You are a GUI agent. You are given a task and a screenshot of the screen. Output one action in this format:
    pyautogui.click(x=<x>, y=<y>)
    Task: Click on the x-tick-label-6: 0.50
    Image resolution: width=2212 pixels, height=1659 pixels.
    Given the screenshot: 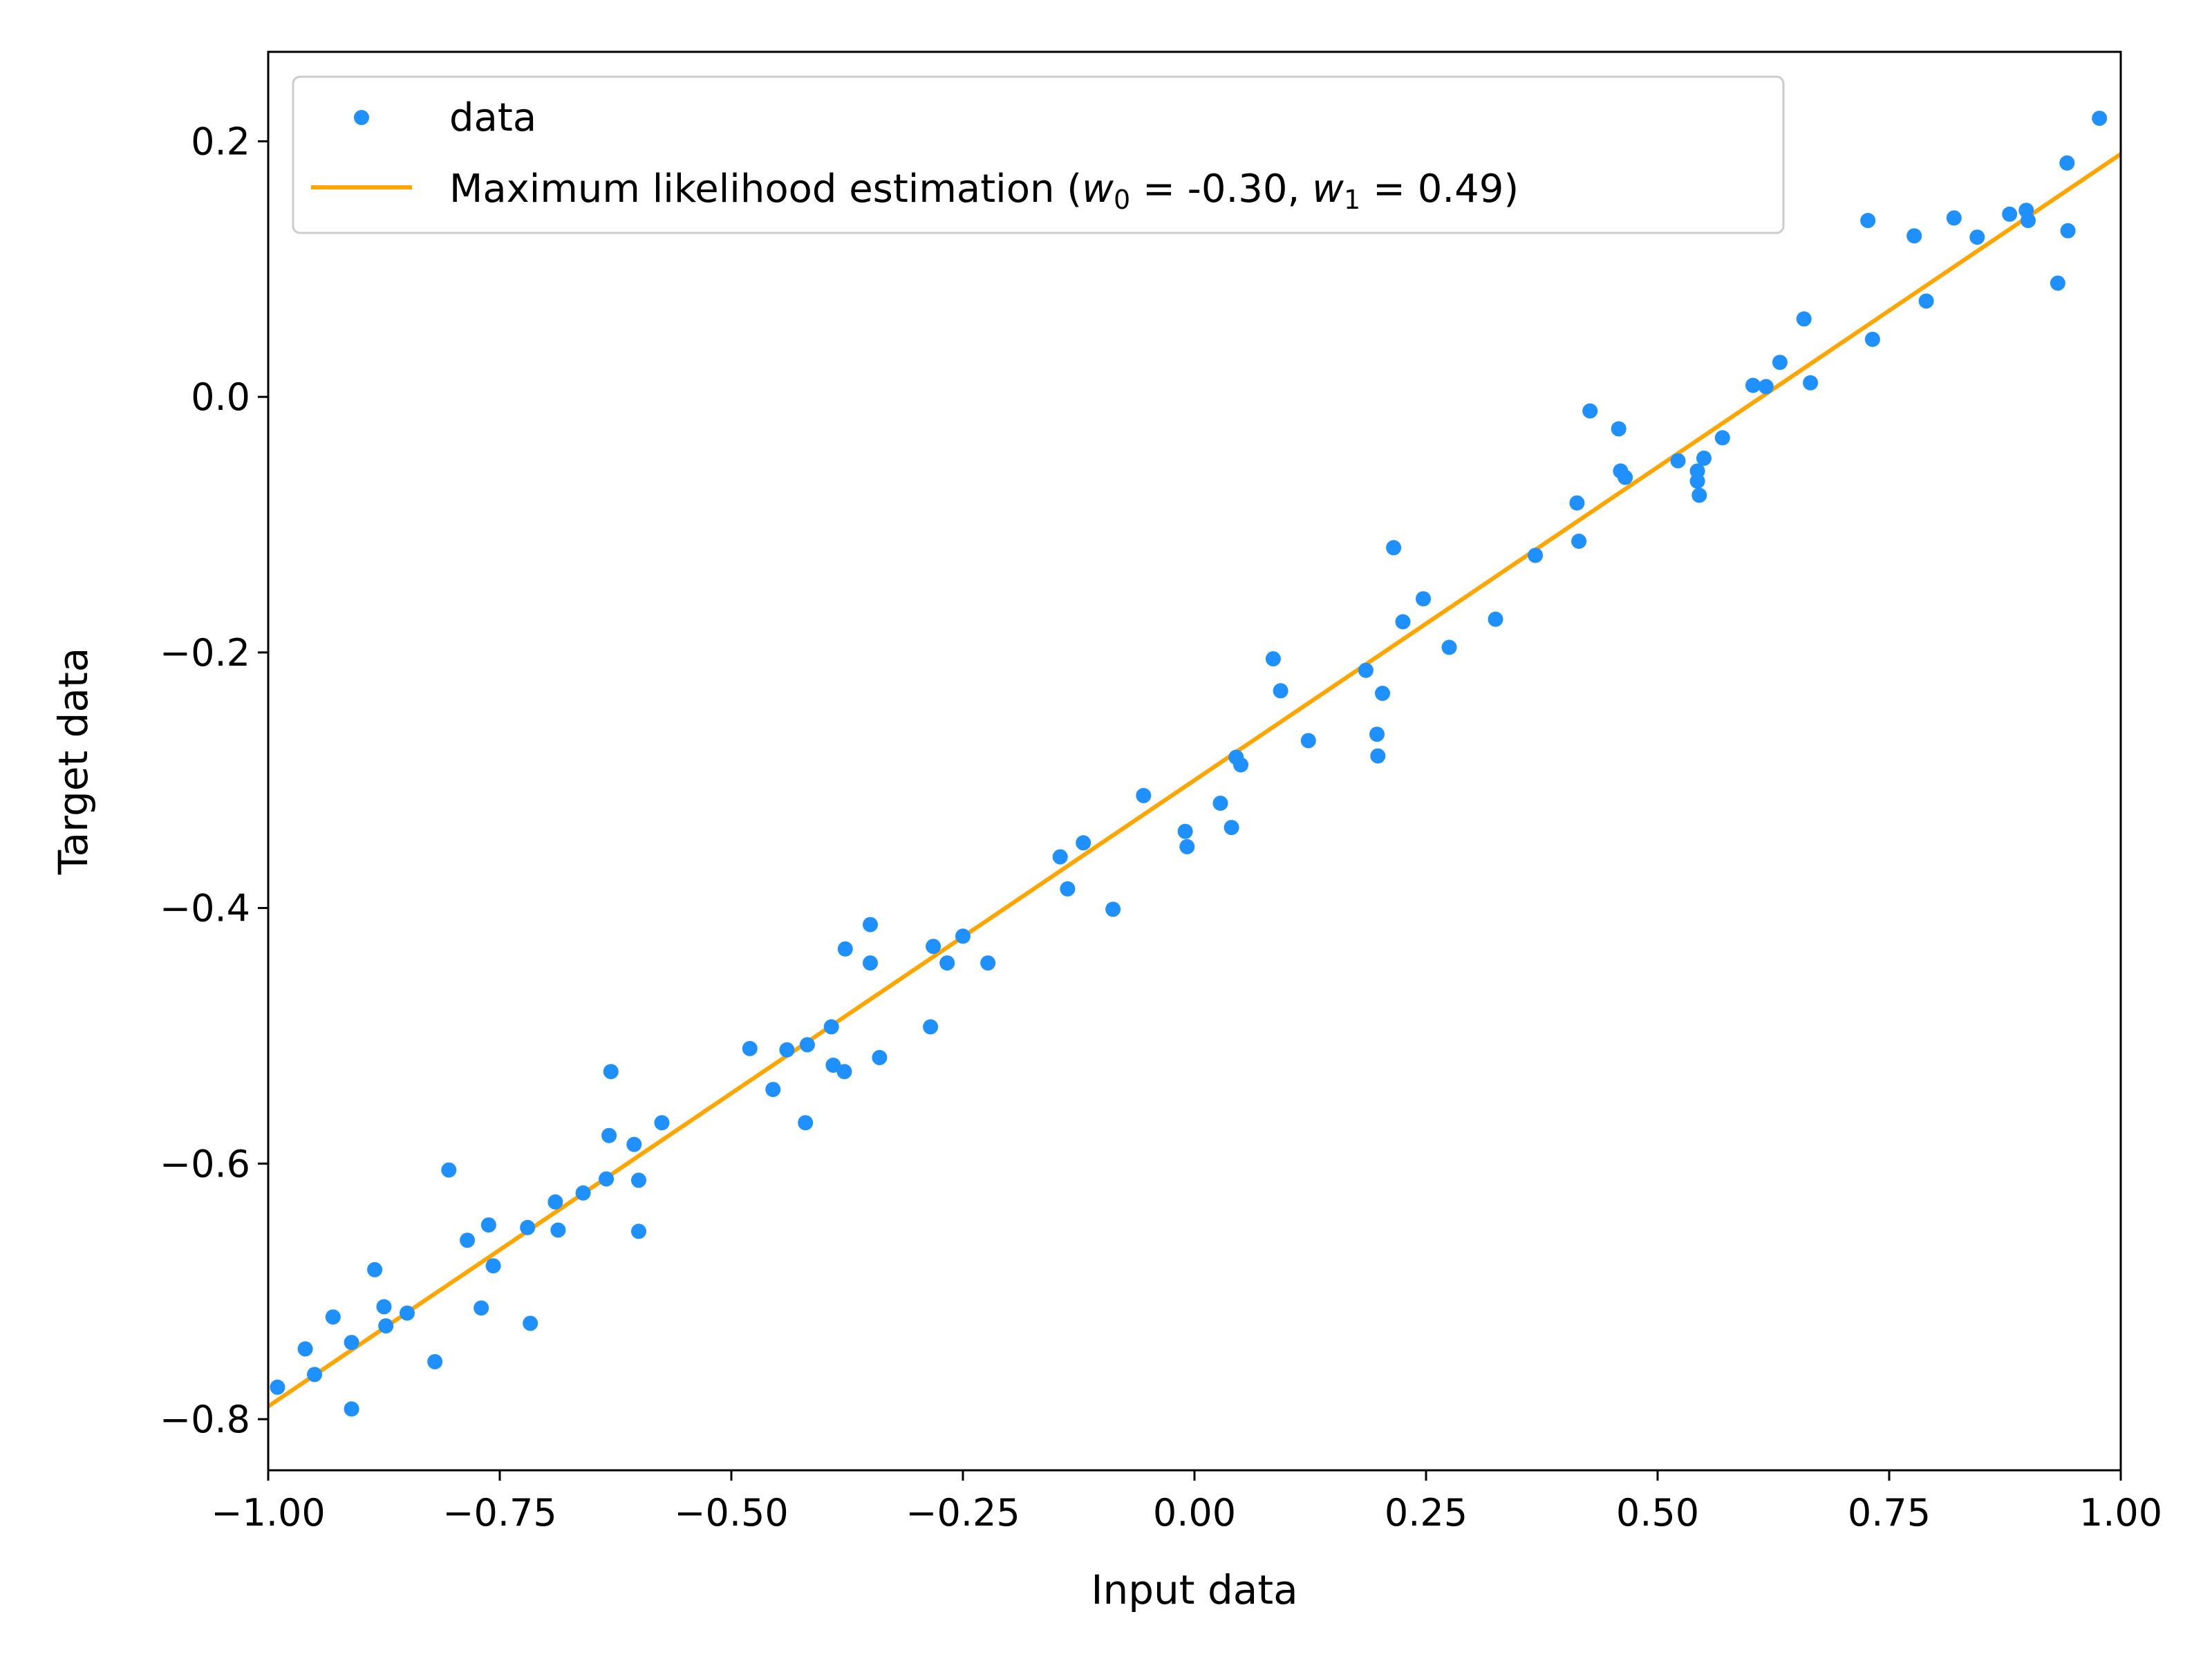 What is the action you would take?
    pyautogui.click(x=1657, y=1513)
    